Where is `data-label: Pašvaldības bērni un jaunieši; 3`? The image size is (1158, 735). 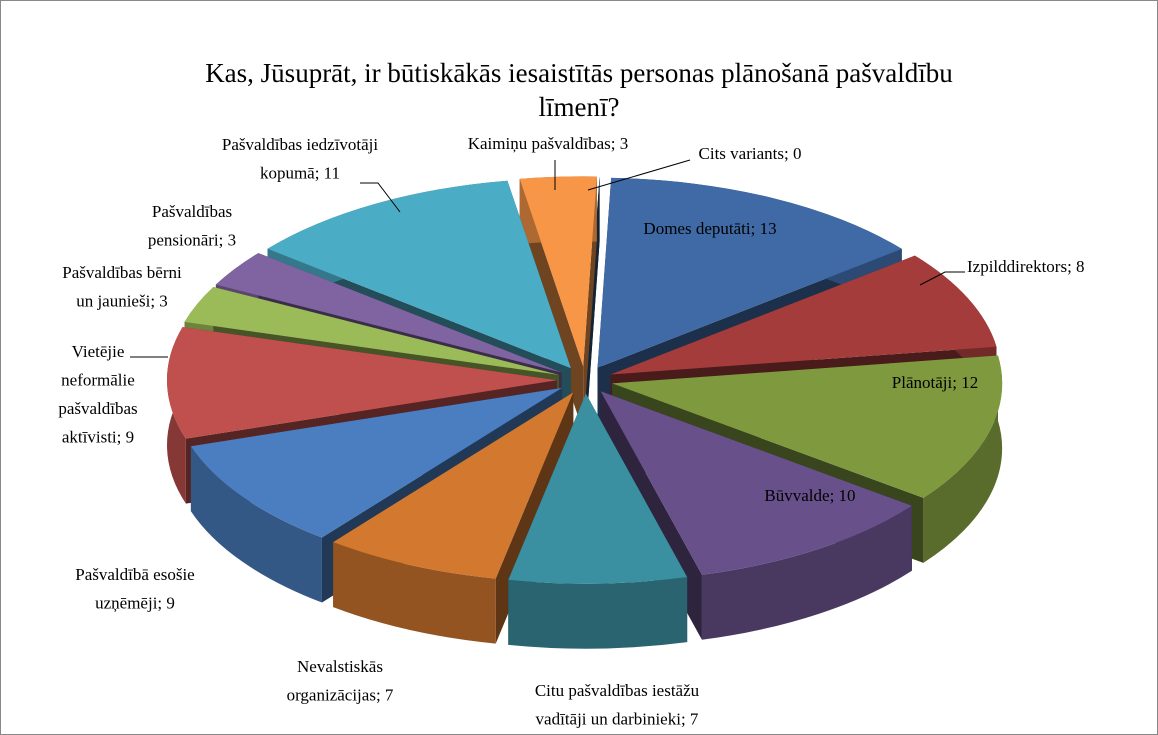
data-label: Pašvaldības bērni un jaunieši; 3 is located at coordinates (122, 287).